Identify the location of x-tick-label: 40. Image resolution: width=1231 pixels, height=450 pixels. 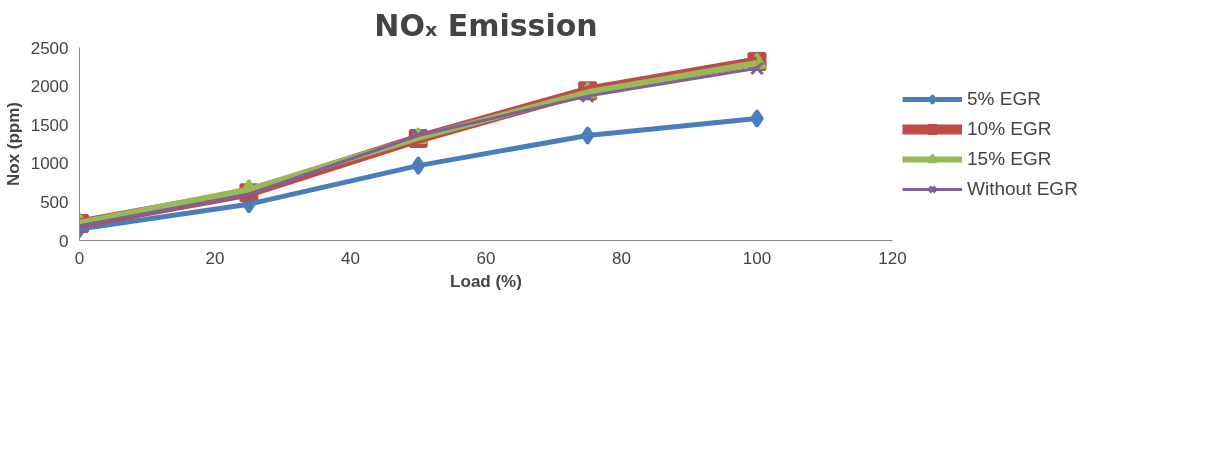
(350, 258).